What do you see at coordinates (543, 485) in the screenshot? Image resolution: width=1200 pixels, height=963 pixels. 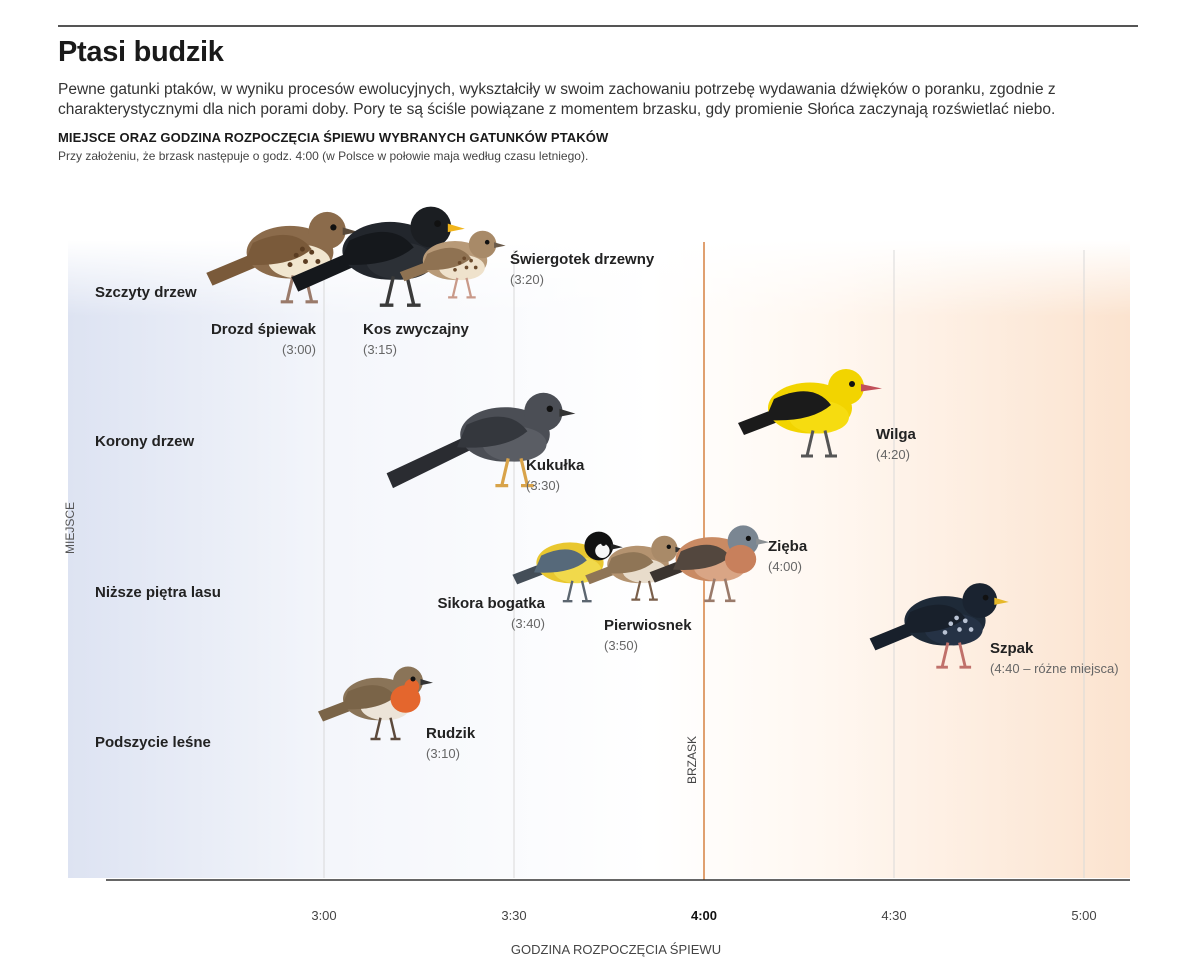 I see `bird-time-label: (3:30)` at bounding box center [543, 485].